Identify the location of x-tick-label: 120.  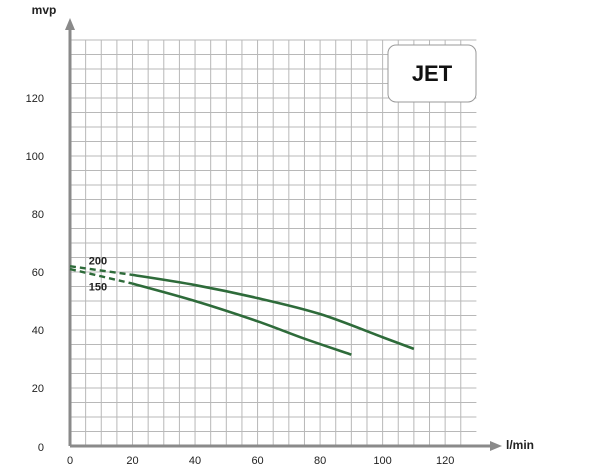
(445, 461).